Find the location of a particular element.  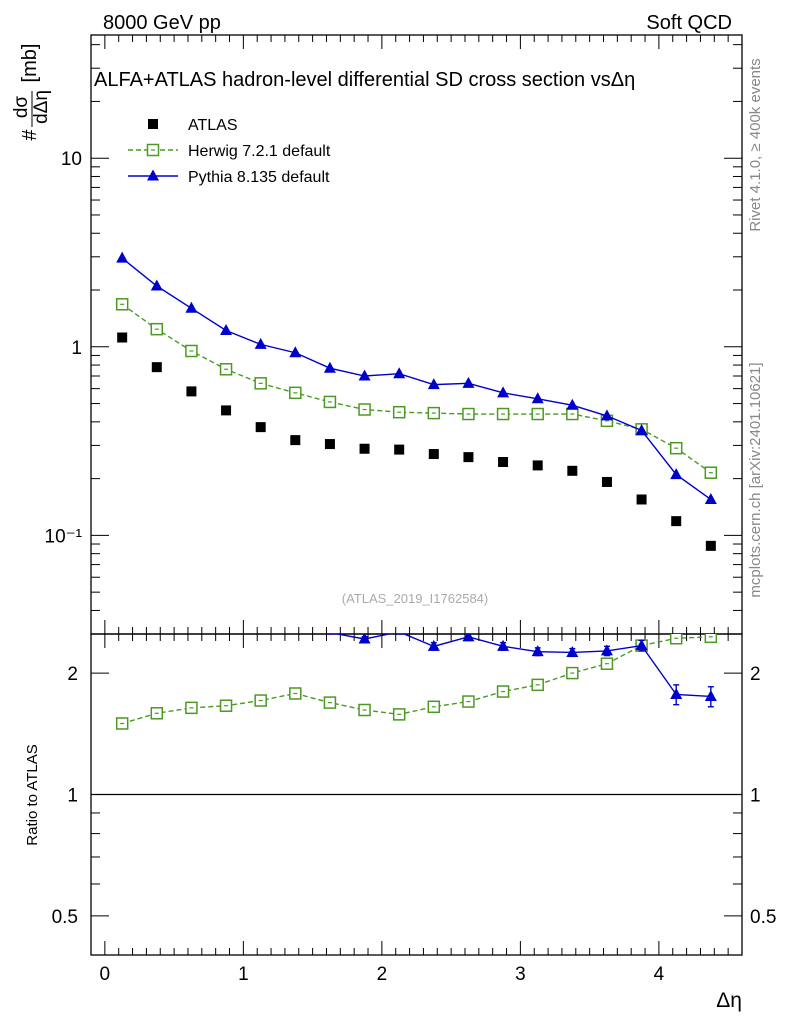

ratio-y-label: Ratio to ATLAS is located at coordinates (32, 794).